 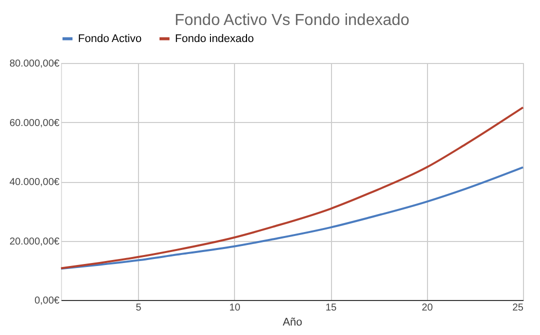 I want to click on y-tick-label: 20.000,00€, so click(x=34, y=242).